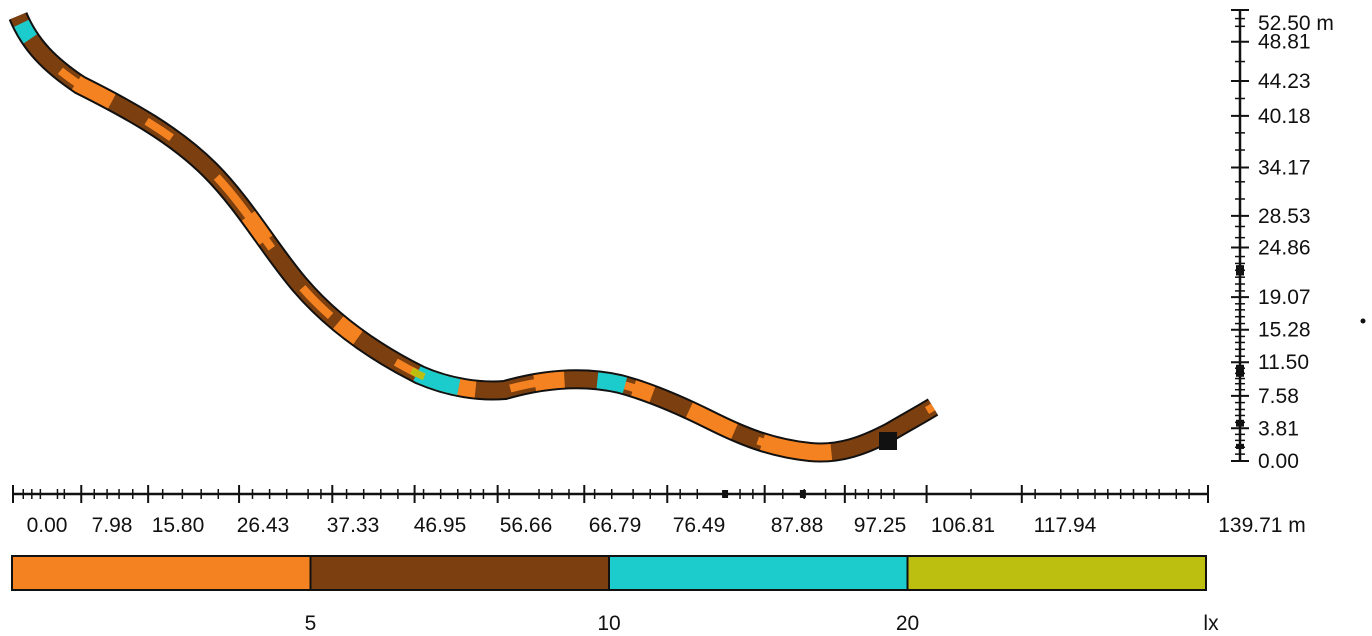 This screenshot has width=1372, height=636. I want to click on y-tick-label: 28.53, so click(1284, 216).